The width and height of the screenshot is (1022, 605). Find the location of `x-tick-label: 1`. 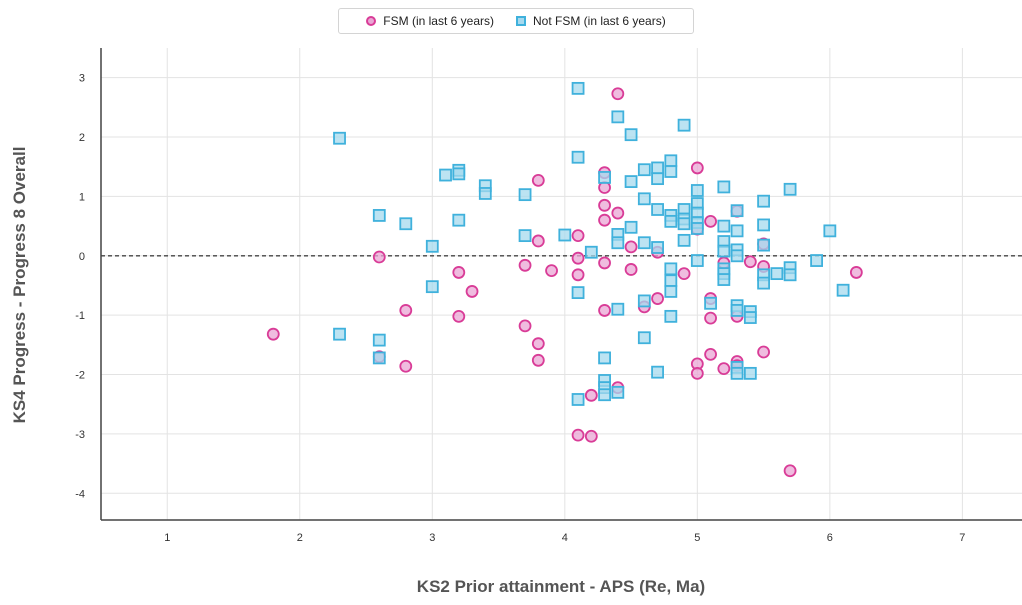

x-tick-label: 1 is located at coordinates (167, 538).